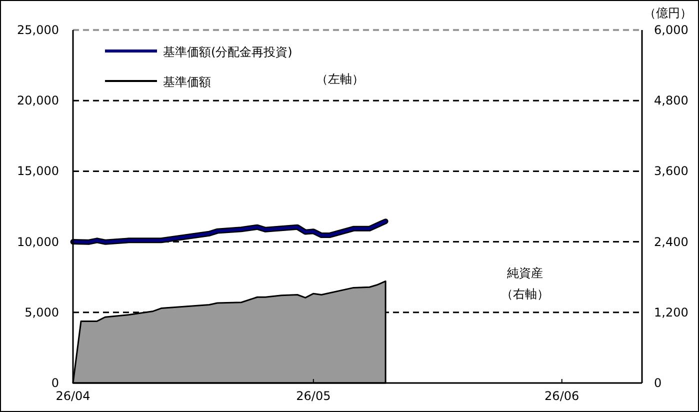  I want to click on x-tick-label: 26/05, so click(313, 396).